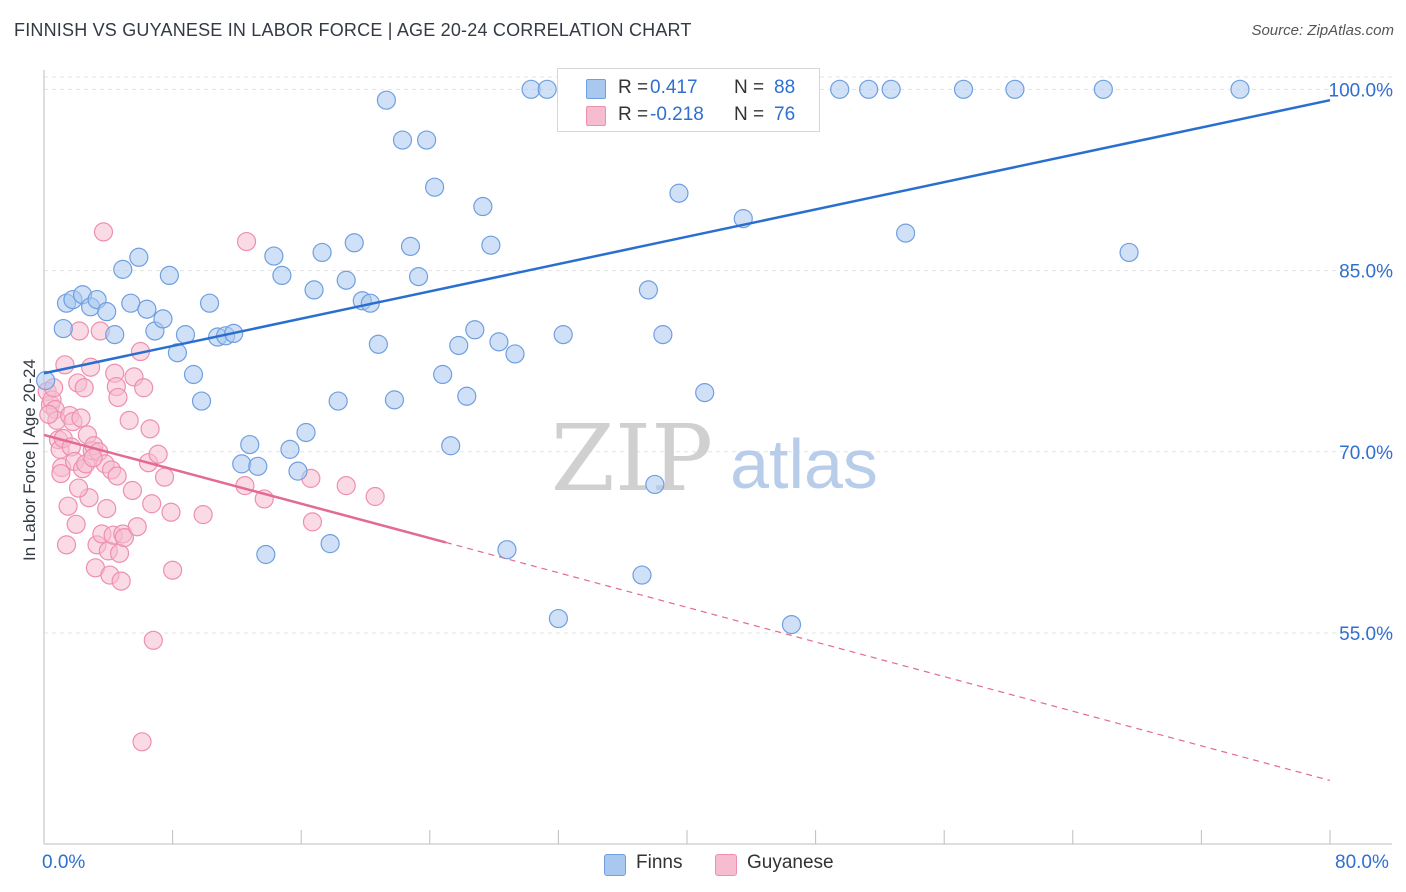 This screenshot has width=1406, height=892. I want to click on y-tick-labels: 55.0% 70.0% 85.0% 100.0%, so click(1361, 362).